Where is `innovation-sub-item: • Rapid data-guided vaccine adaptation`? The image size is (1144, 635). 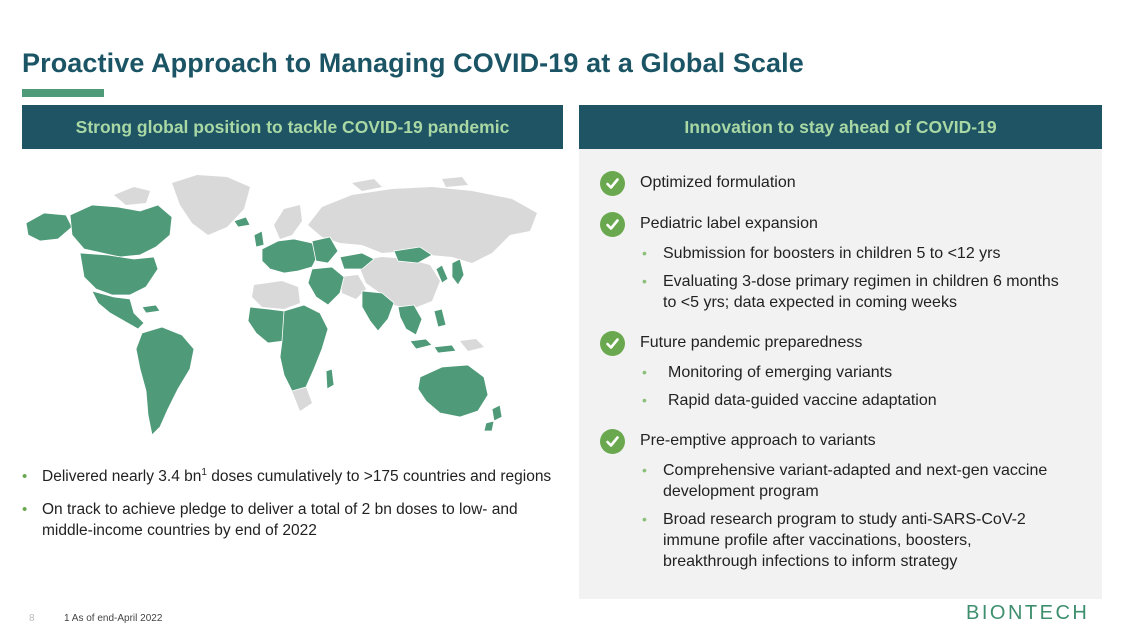
innovation-sub-item: • Rapid data-guided vaccine adaptation is located at coordinates (871, 400).